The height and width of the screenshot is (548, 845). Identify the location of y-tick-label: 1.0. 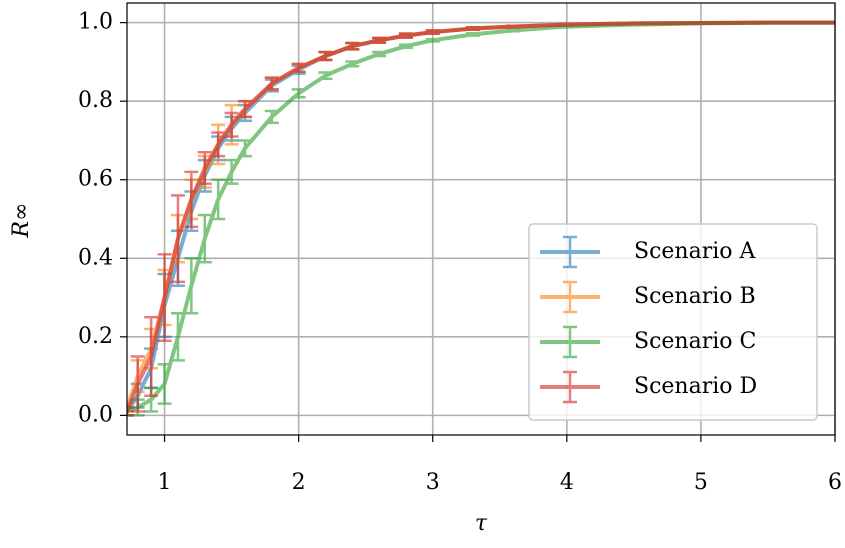
(95, 22).